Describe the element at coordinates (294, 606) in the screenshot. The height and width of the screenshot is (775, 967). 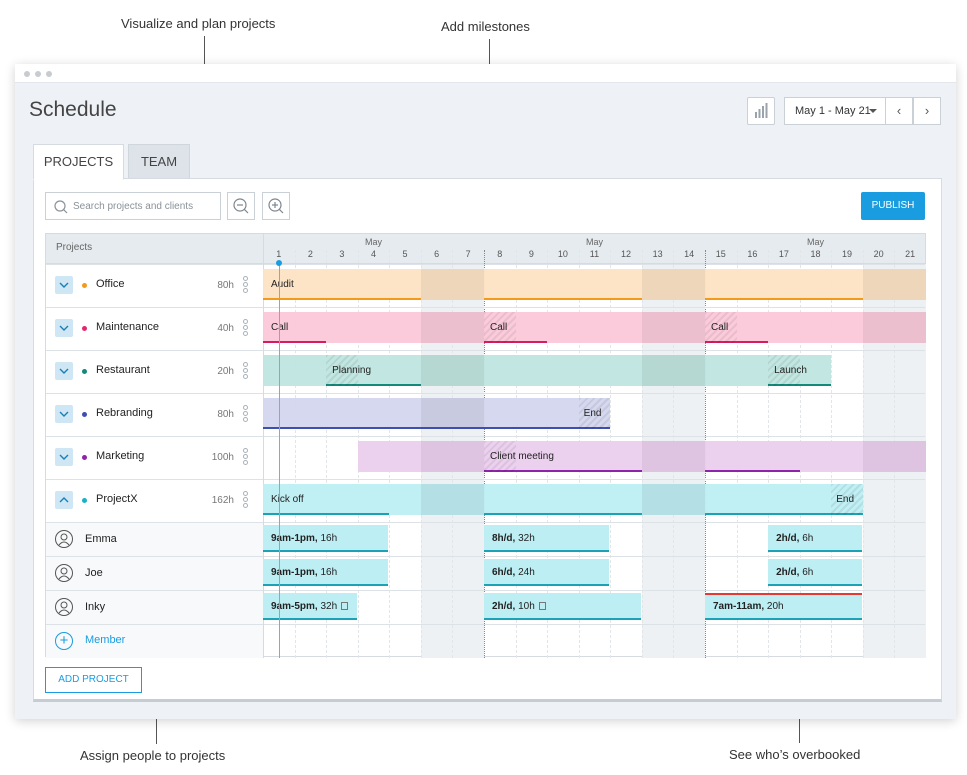
I see `assignment-schedule: 9am-5pm,` at that location.